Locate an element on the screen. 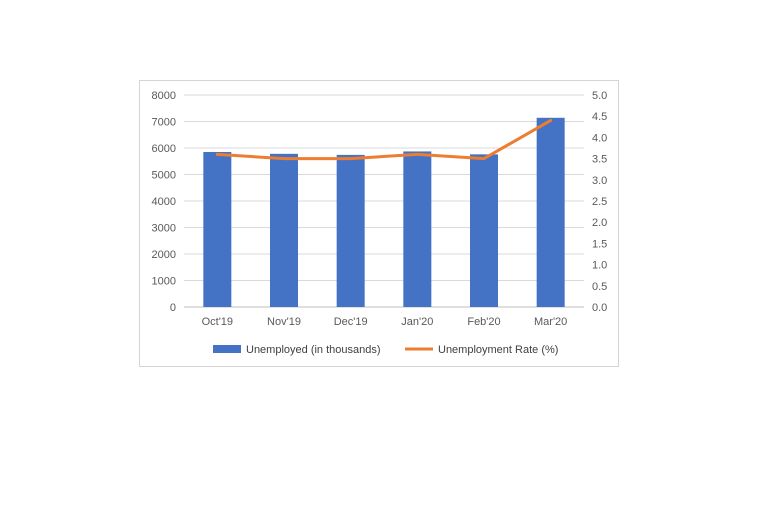 Image resolution: width=770 pixels, height=505 pixels. right-axis-tick-label: 3.5 is located at coordinates (599, 160).